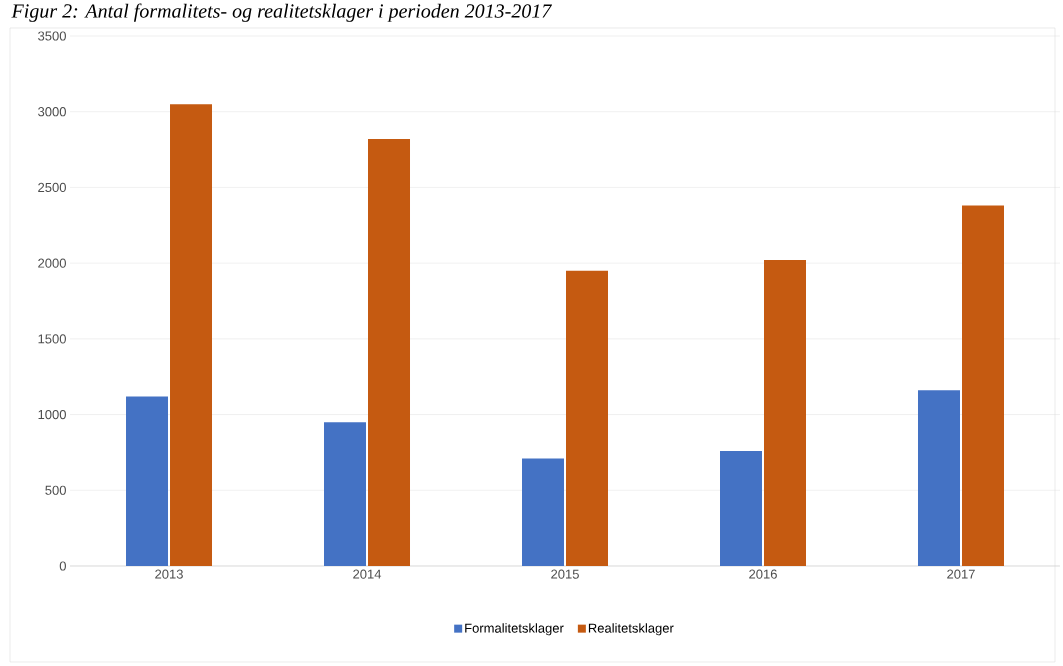 The image size is (1063, 666). I want to click on x-tick-label: 2015, so click(565, 574).